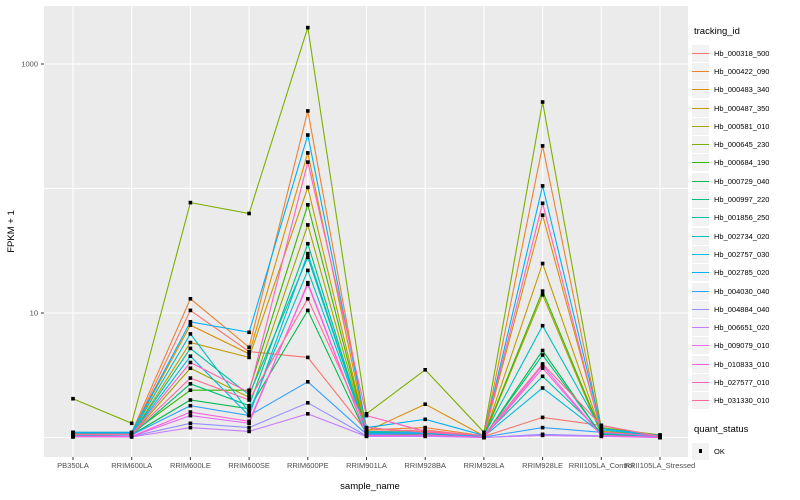  Describe the element at coordinates (742, 163) in the screenshot. I see `legend-entry-label: Hb_000684_190` at that location.